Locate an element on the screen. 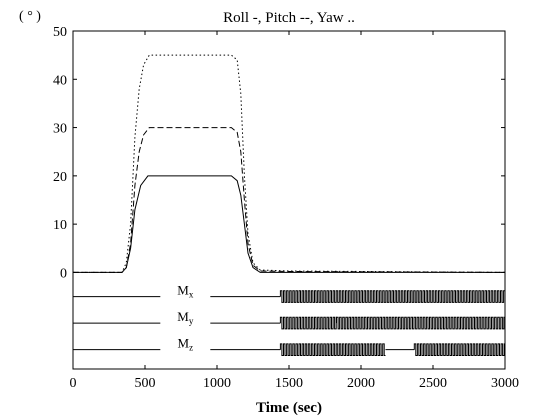  actuator-signal-z: Mz is located at coordinates (289, 346).